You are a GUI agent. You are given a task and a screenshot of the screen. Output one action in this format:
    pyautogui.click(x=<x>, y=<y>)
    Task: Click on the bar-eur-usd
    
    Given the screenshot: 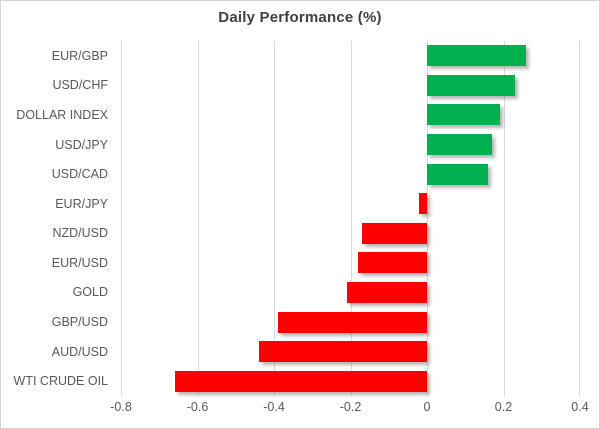 What is the action you would take?
    pyautogui.click(x=392, y=263)
    